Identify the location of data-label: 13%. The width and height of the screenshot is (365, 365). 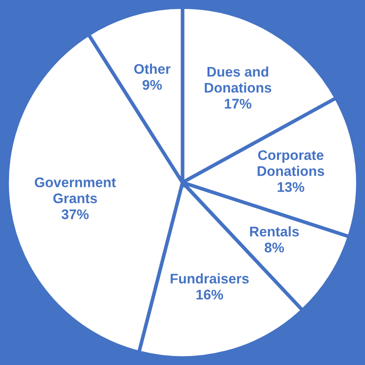
(291, 187).